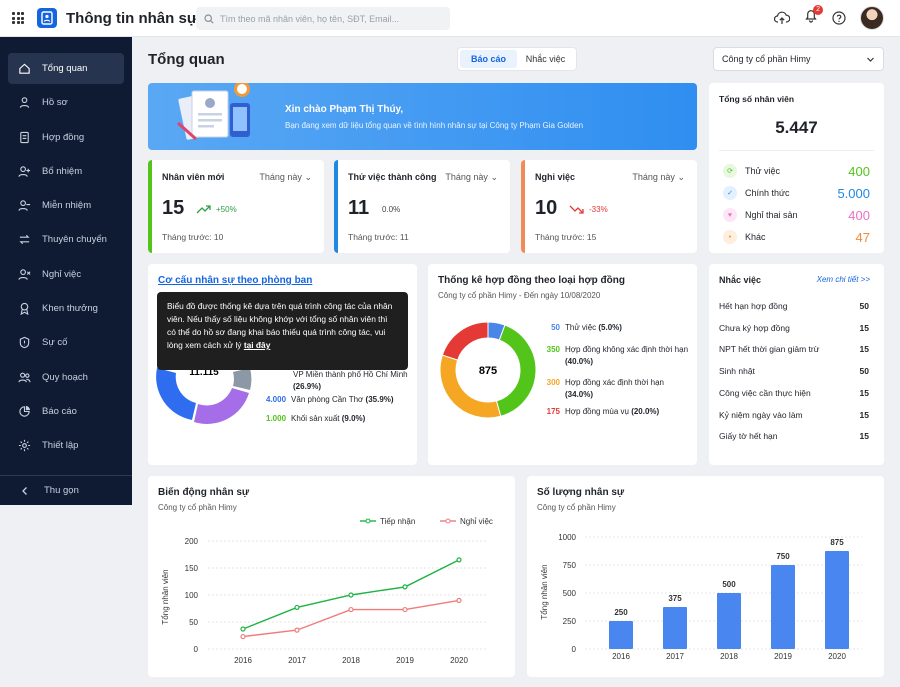 This screenshot has height=687, width=900. Describe the element at coordinates (392, 177) in the screenshot. I see `stat-label: Thử việc thành công` at that location.